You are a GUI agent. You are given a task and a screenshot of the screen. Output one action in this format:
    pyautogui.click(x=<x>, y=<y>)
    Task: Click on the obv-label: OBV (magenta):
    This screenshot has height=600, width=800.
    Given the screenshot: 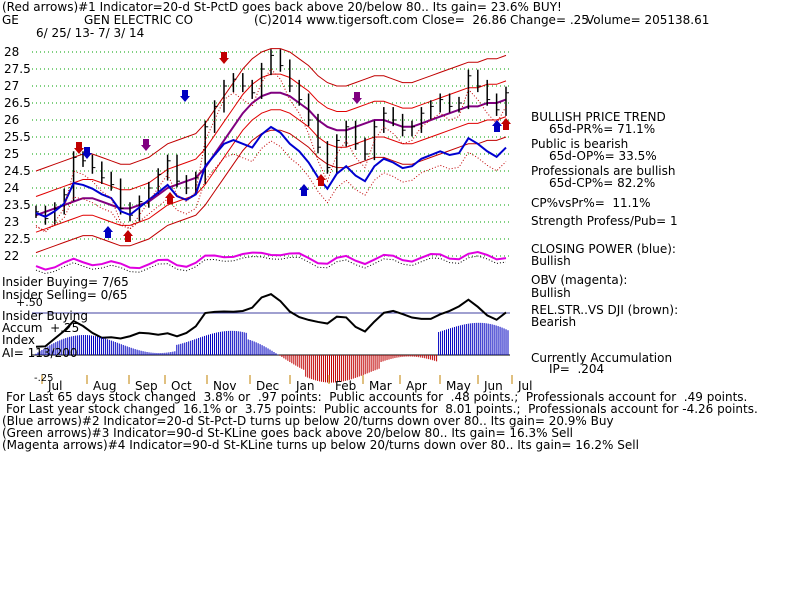 What is the action you would take?
    pyautogui.click(x=579, y=280)
    